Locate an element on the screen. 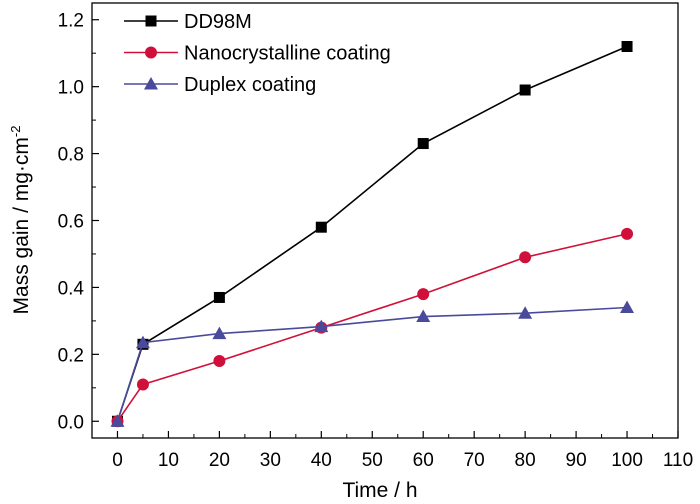  x-tick-label: 60 is located at coordinates (423, 460).